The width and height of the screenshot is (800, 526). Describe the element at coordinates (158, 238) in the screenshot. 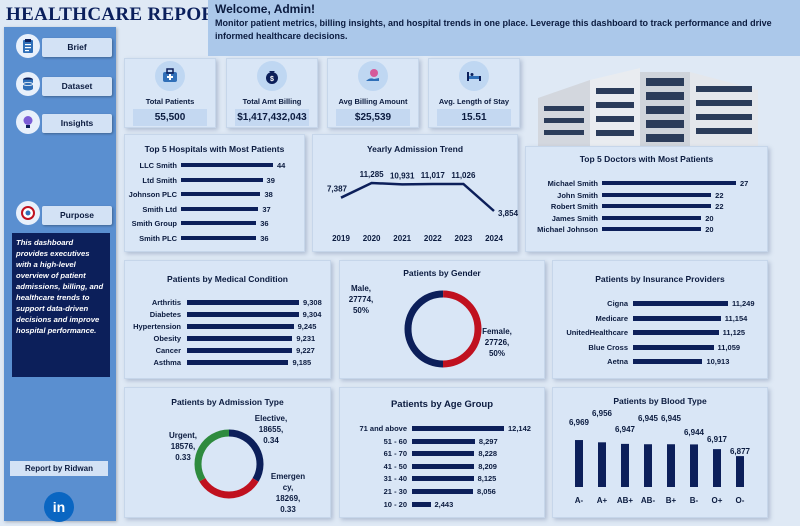

I see `bar-category-label: Smith PLC` at that location.